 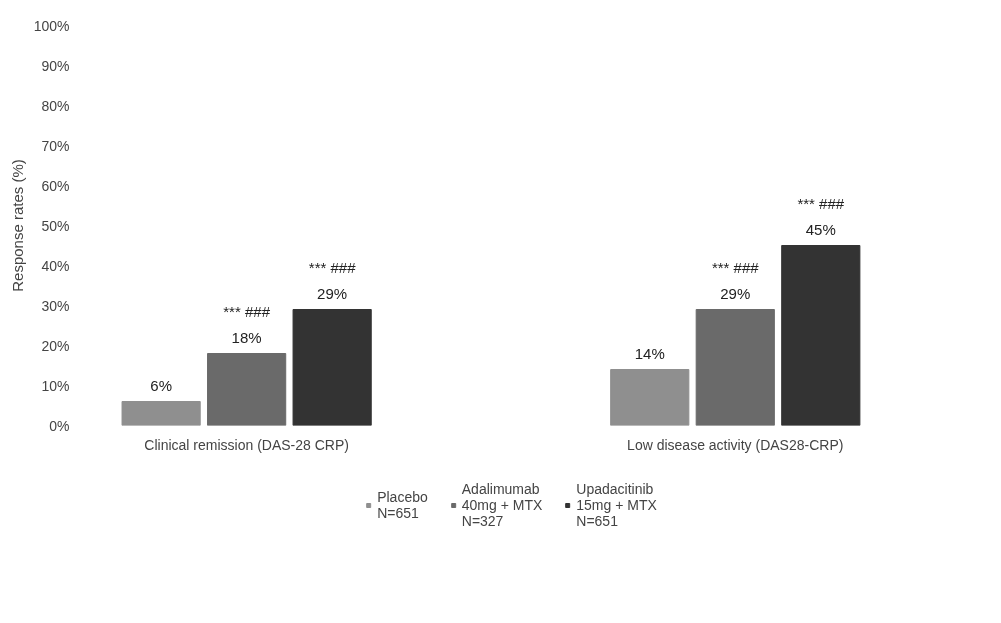 I want to click on y-tick-label: 10%, so click(x=55, y=385).